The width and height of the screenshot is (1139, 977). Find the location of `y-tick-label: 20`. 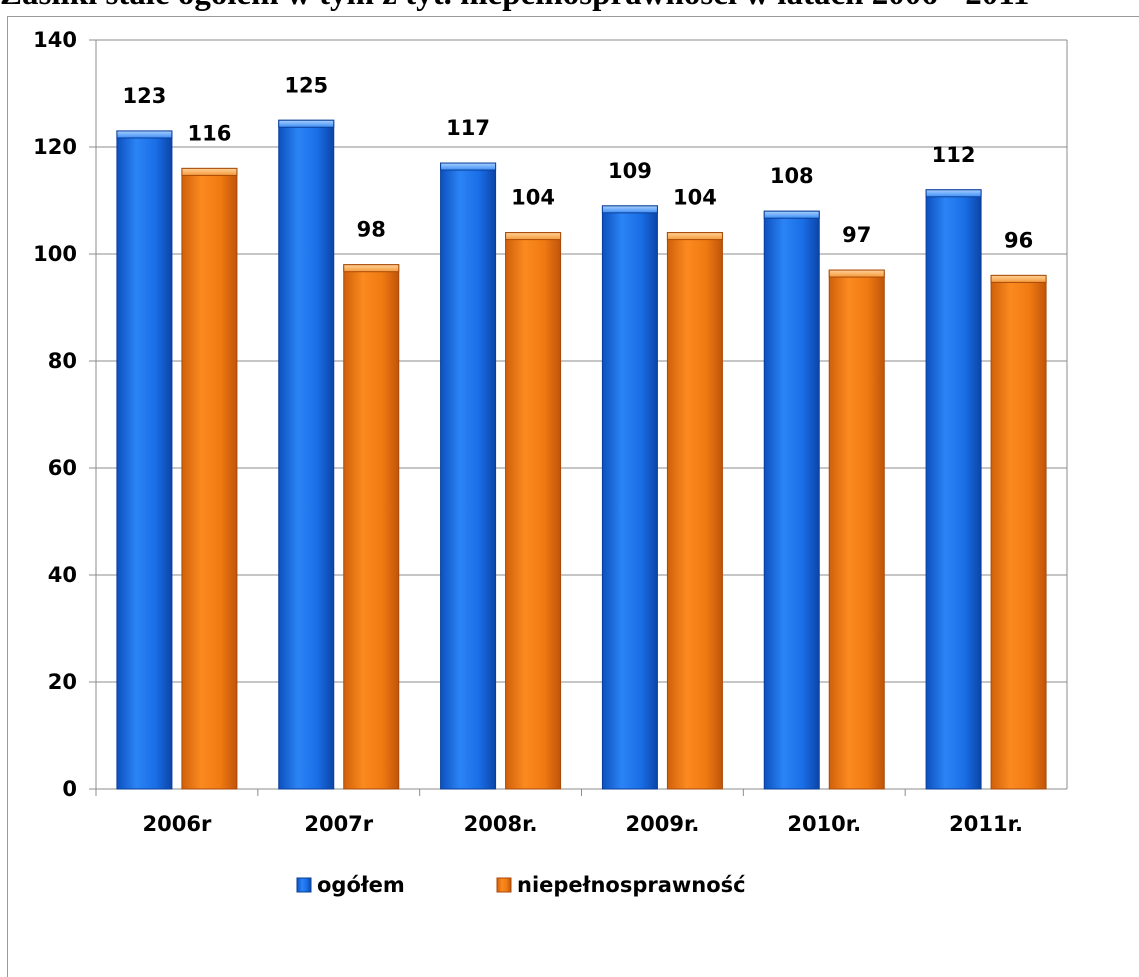

y-tick-label: 20 is located at coordinates (62, 682).